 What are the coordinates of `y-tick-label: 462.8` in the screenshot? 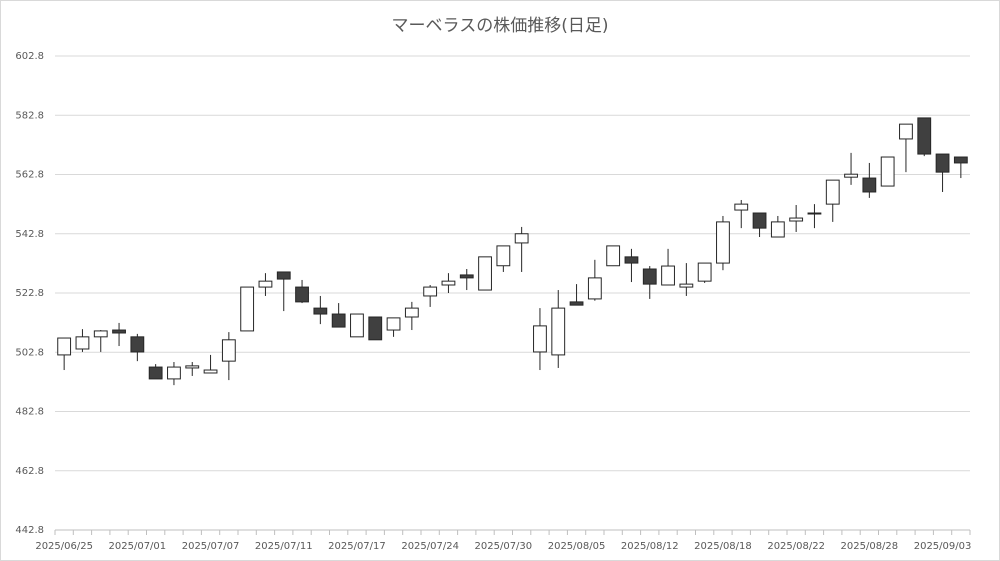 It's located at (29, 471).